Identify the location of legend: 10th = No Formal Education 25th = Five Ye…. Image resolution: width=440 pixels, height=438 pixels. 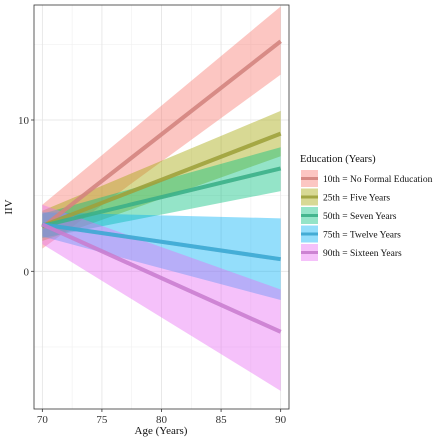
(367, 215).